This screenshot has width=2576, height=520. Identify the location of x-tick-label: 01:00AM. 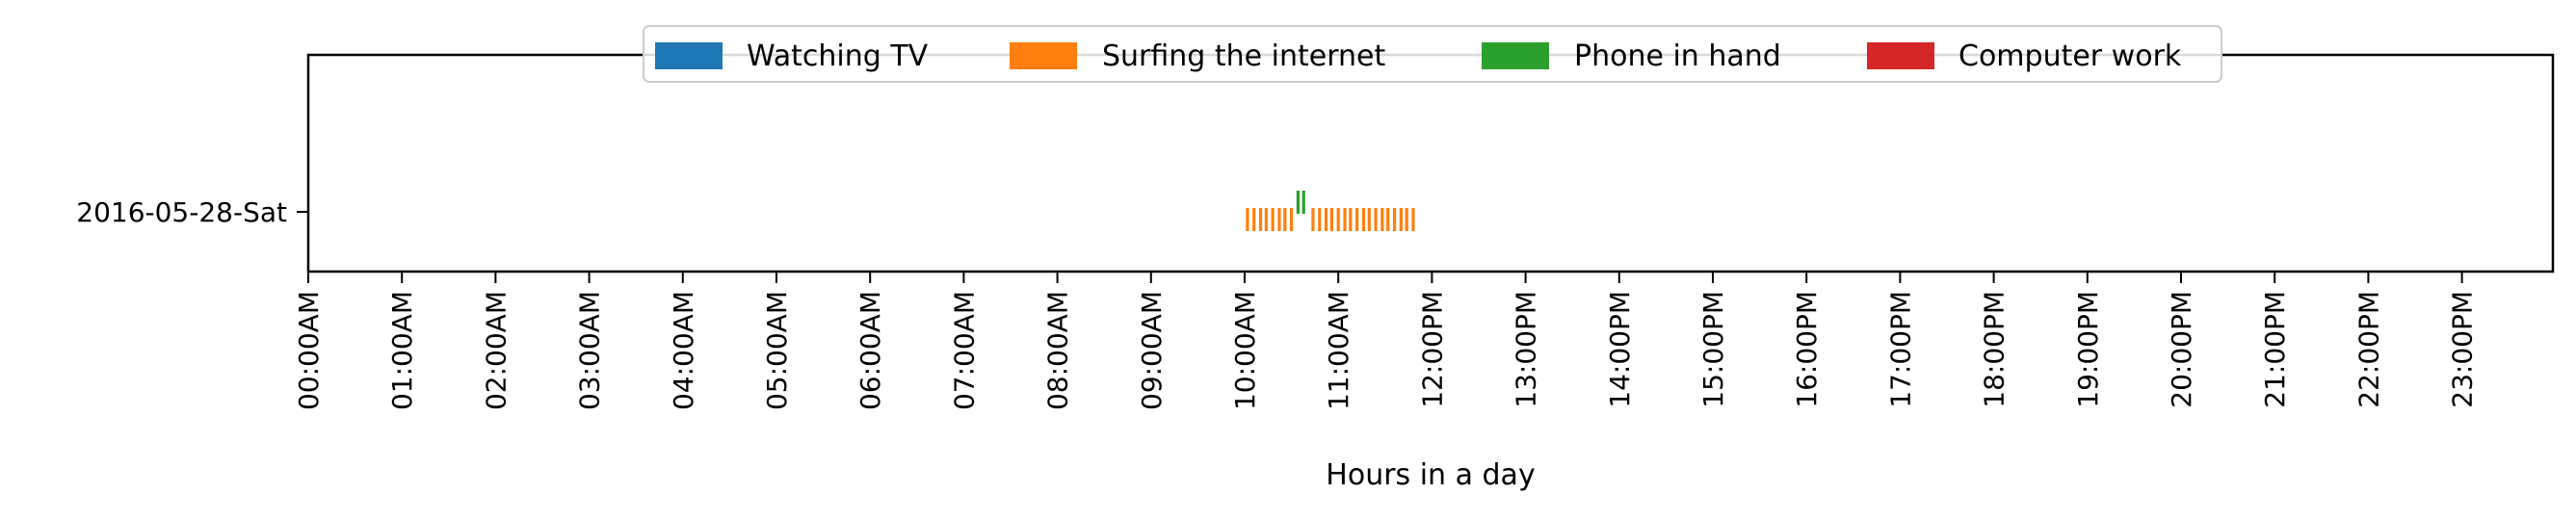
(402, 351).